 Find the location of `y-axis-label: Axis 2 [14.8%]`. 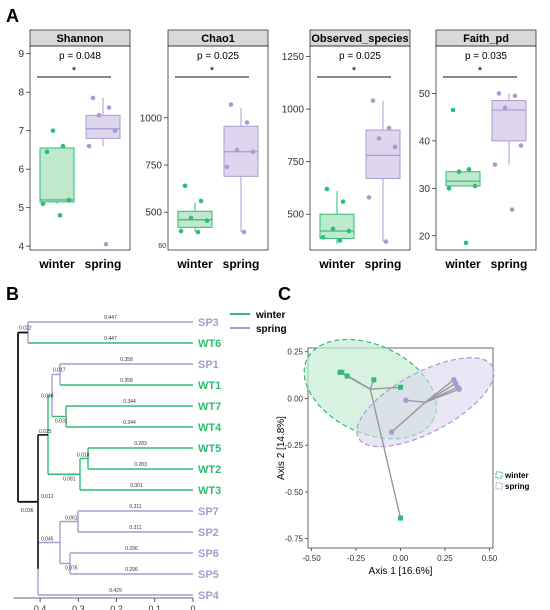

y-axis-label: Axis 2 [14.8%] is located at coordinates (281, 448).